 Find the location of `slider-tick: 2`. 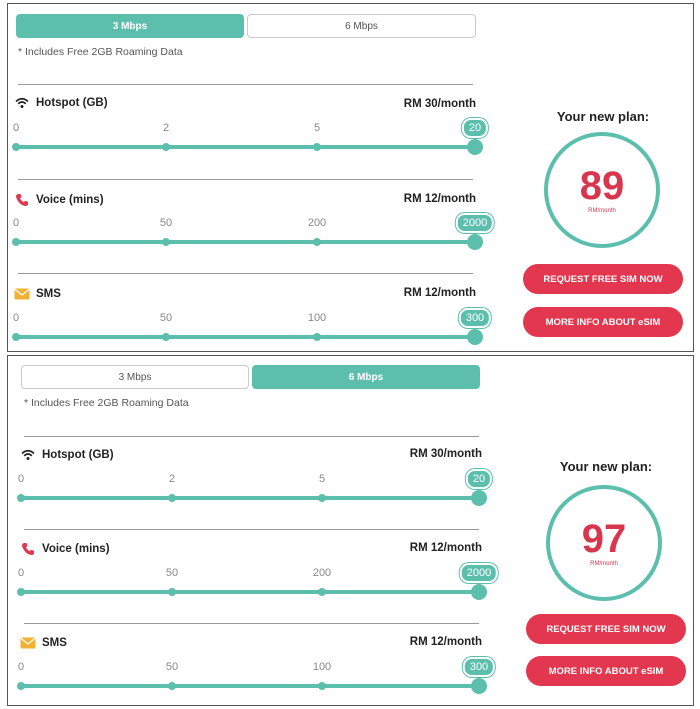

slider-tick: 2 is located at coordinates (166, 128).